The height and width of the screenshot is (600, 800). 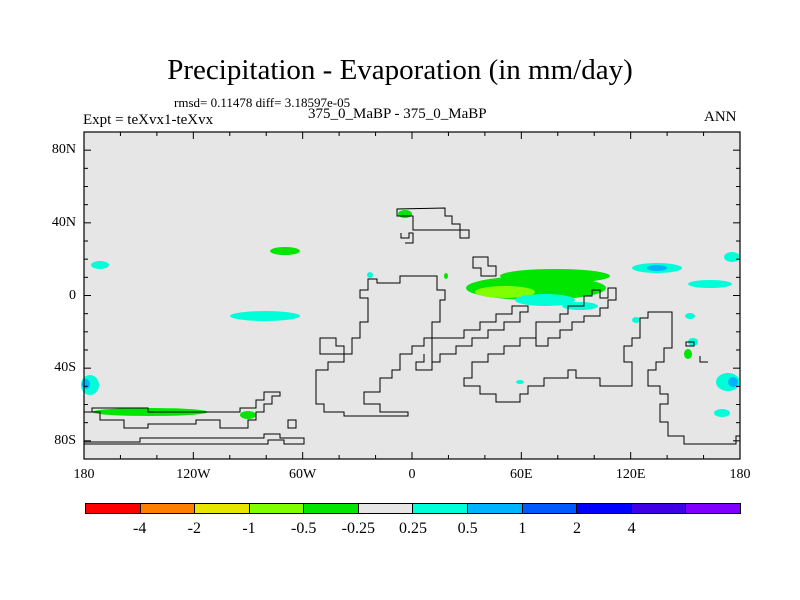 What do you see at coordinates (303, 474) in the screenshot?
I see `x-tick-label: 60W` at bounding box center [303, 474].